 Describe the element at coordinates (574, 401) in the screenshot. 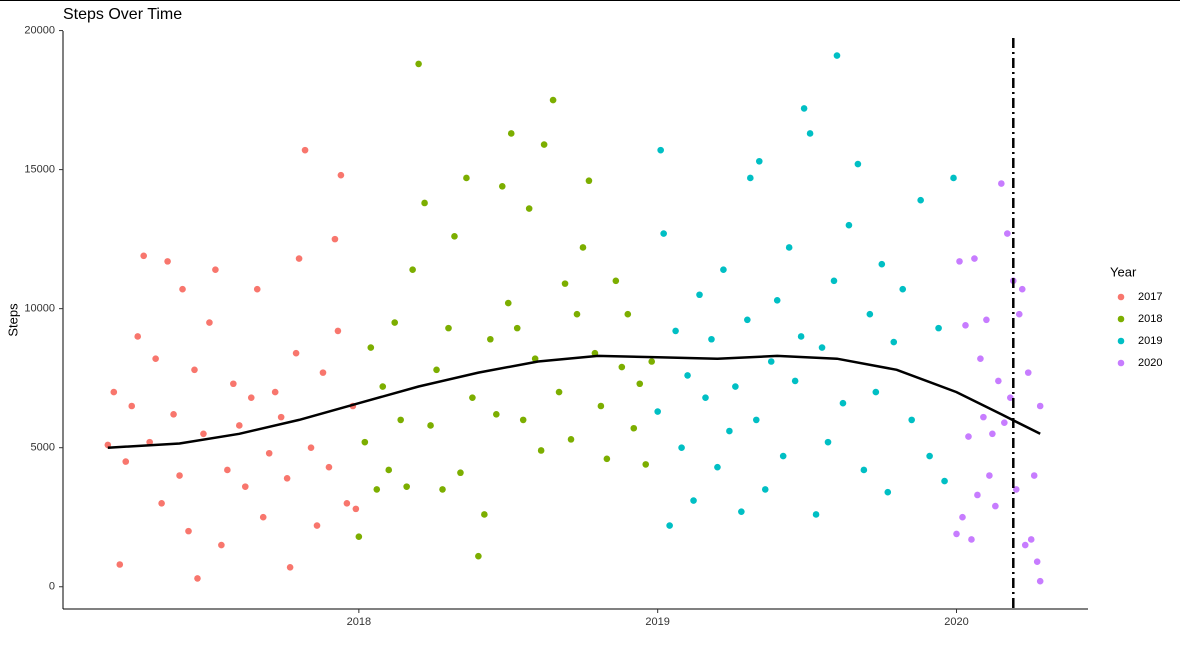

I see `trend-line` at that location.